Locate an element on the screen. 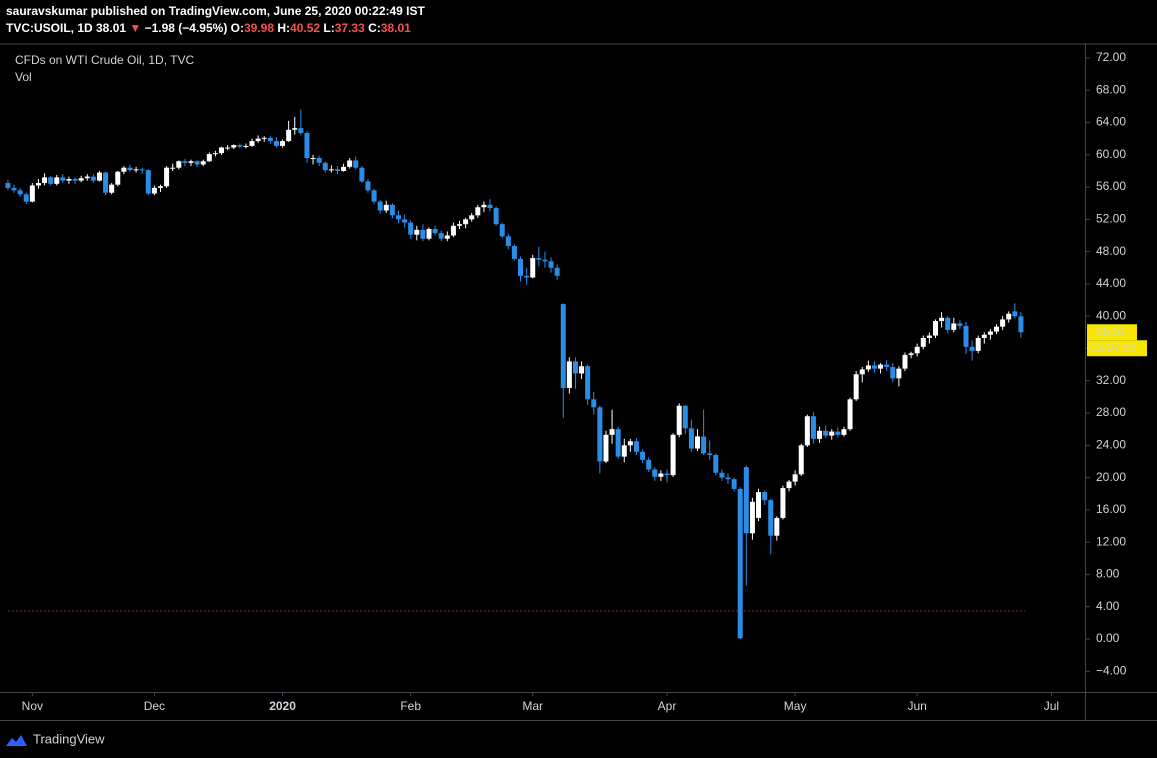 This screenshot has height=758, width=1157. y-tick-label: 24.00 is located at coordinates (1111, 444).